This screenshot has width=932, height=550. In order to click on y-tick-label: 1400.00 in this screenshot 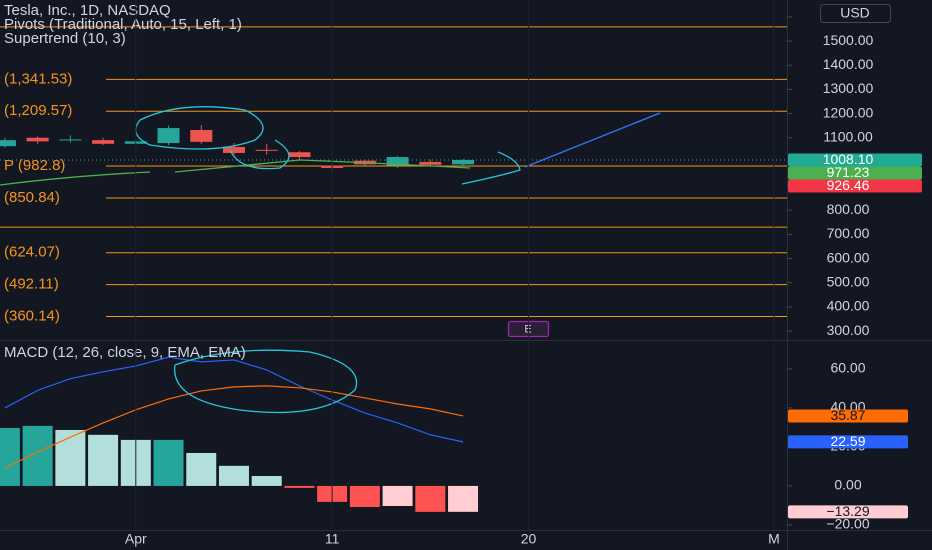, I will do `click(848, 64)`.